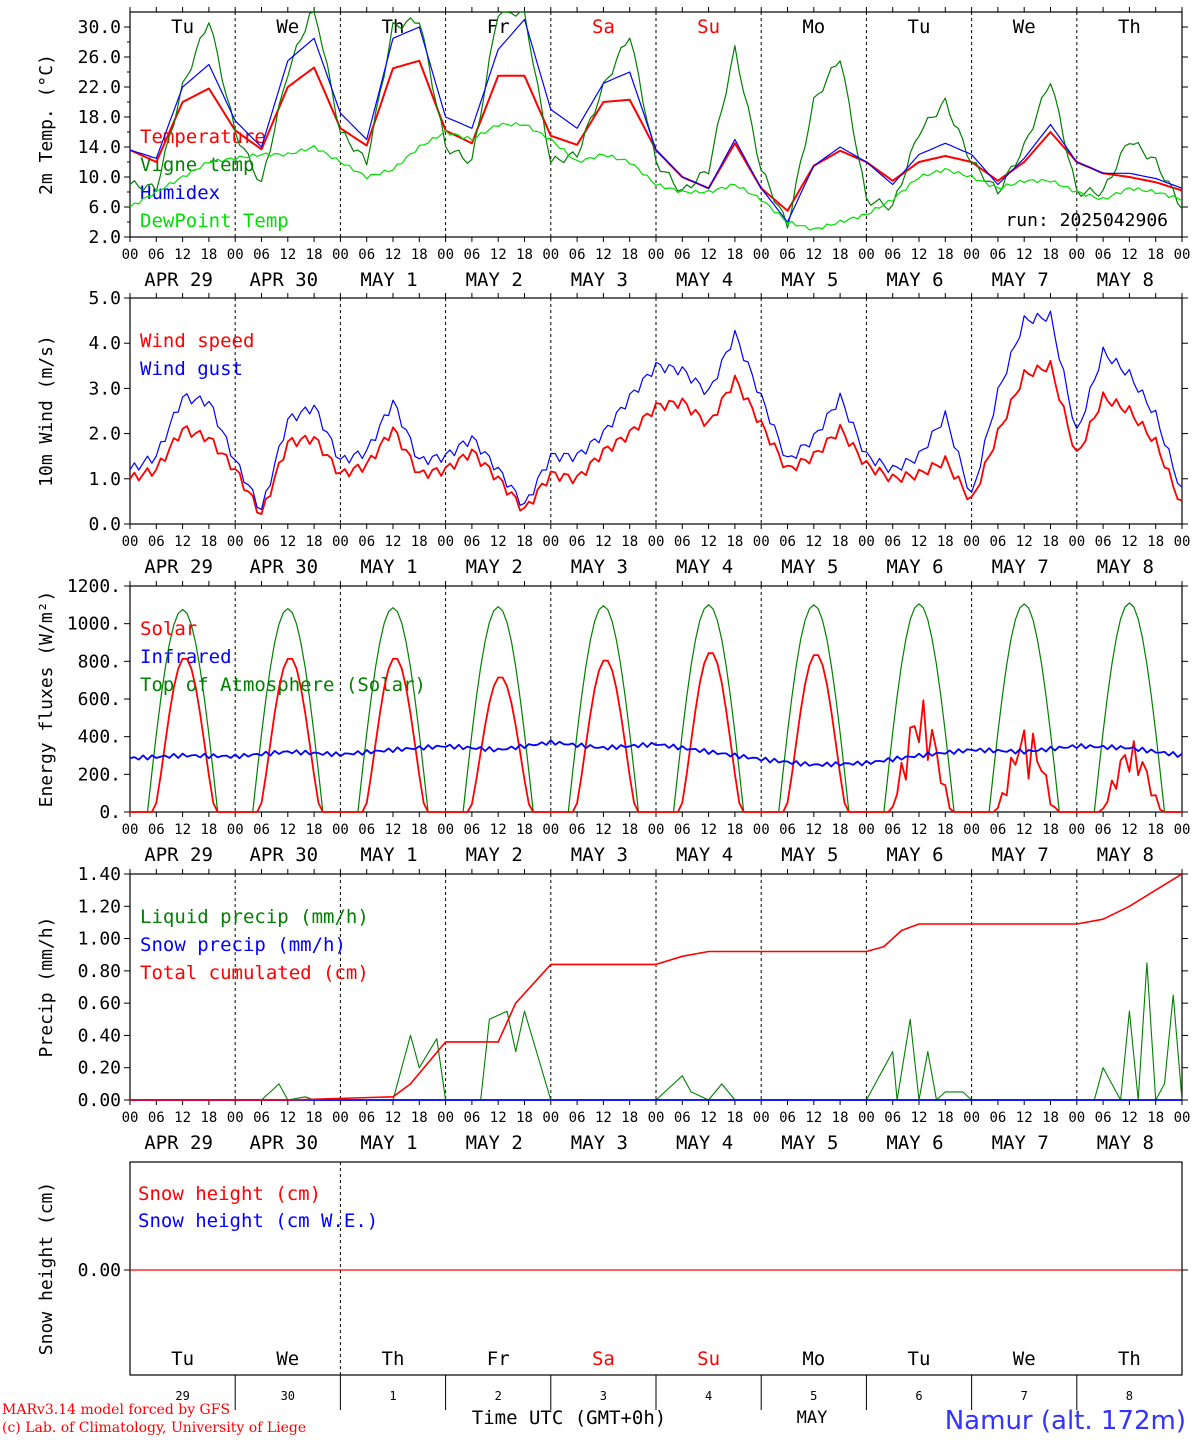 The width and height of the screenshot is (1194, 1440). I want to click on y-axis-label: Precip (mm/h), so click(46, 987).